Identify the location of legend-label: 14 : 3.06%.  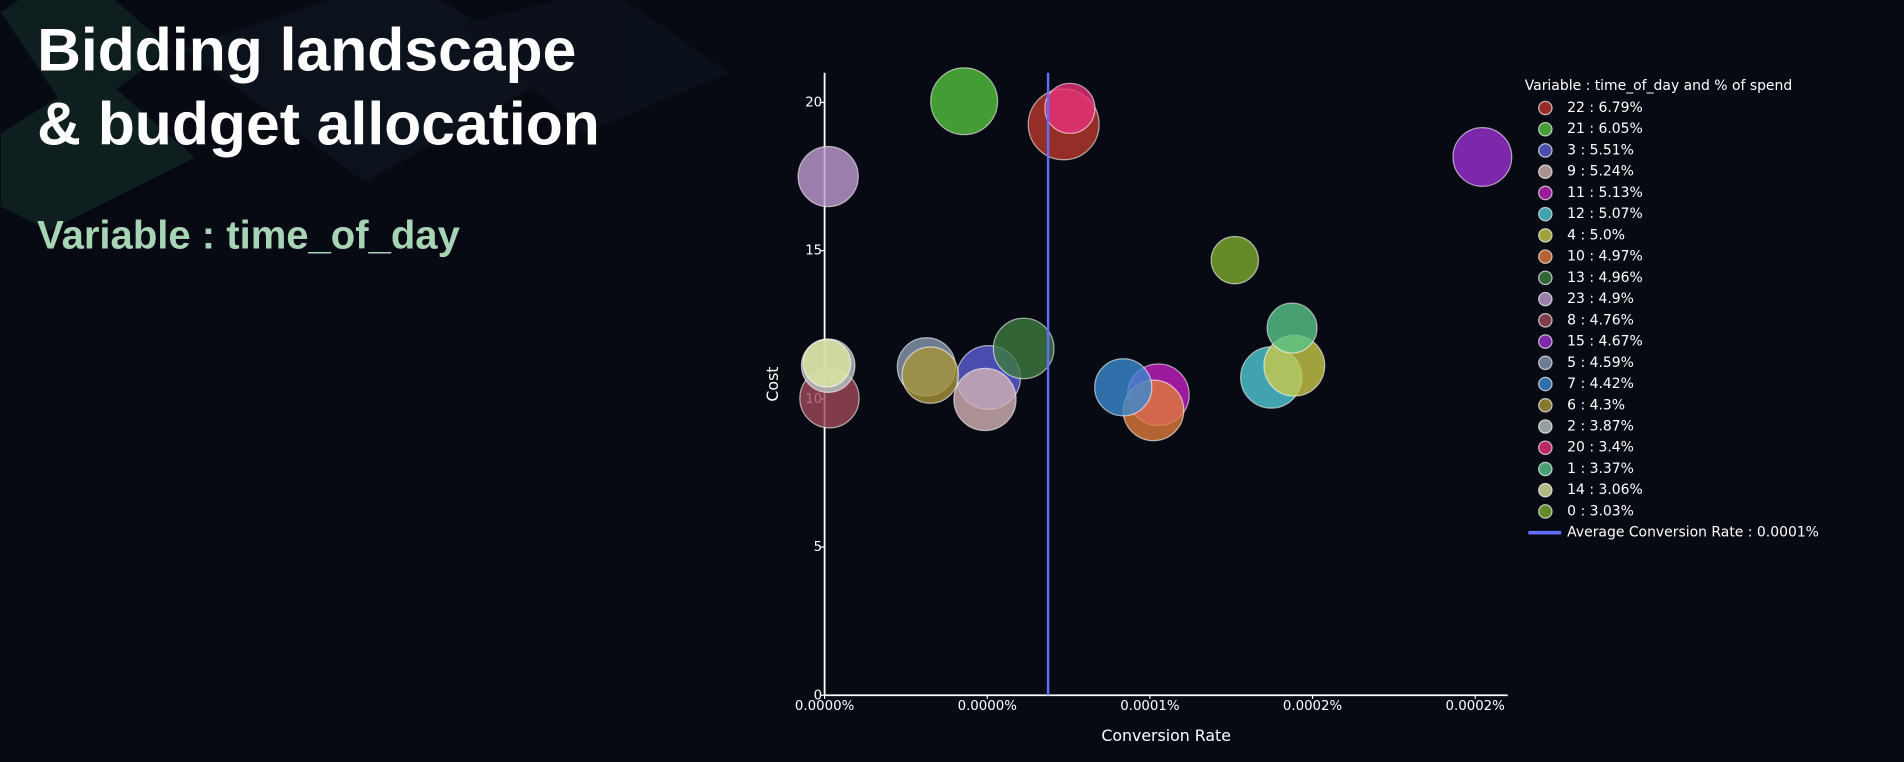
(1605, 490).